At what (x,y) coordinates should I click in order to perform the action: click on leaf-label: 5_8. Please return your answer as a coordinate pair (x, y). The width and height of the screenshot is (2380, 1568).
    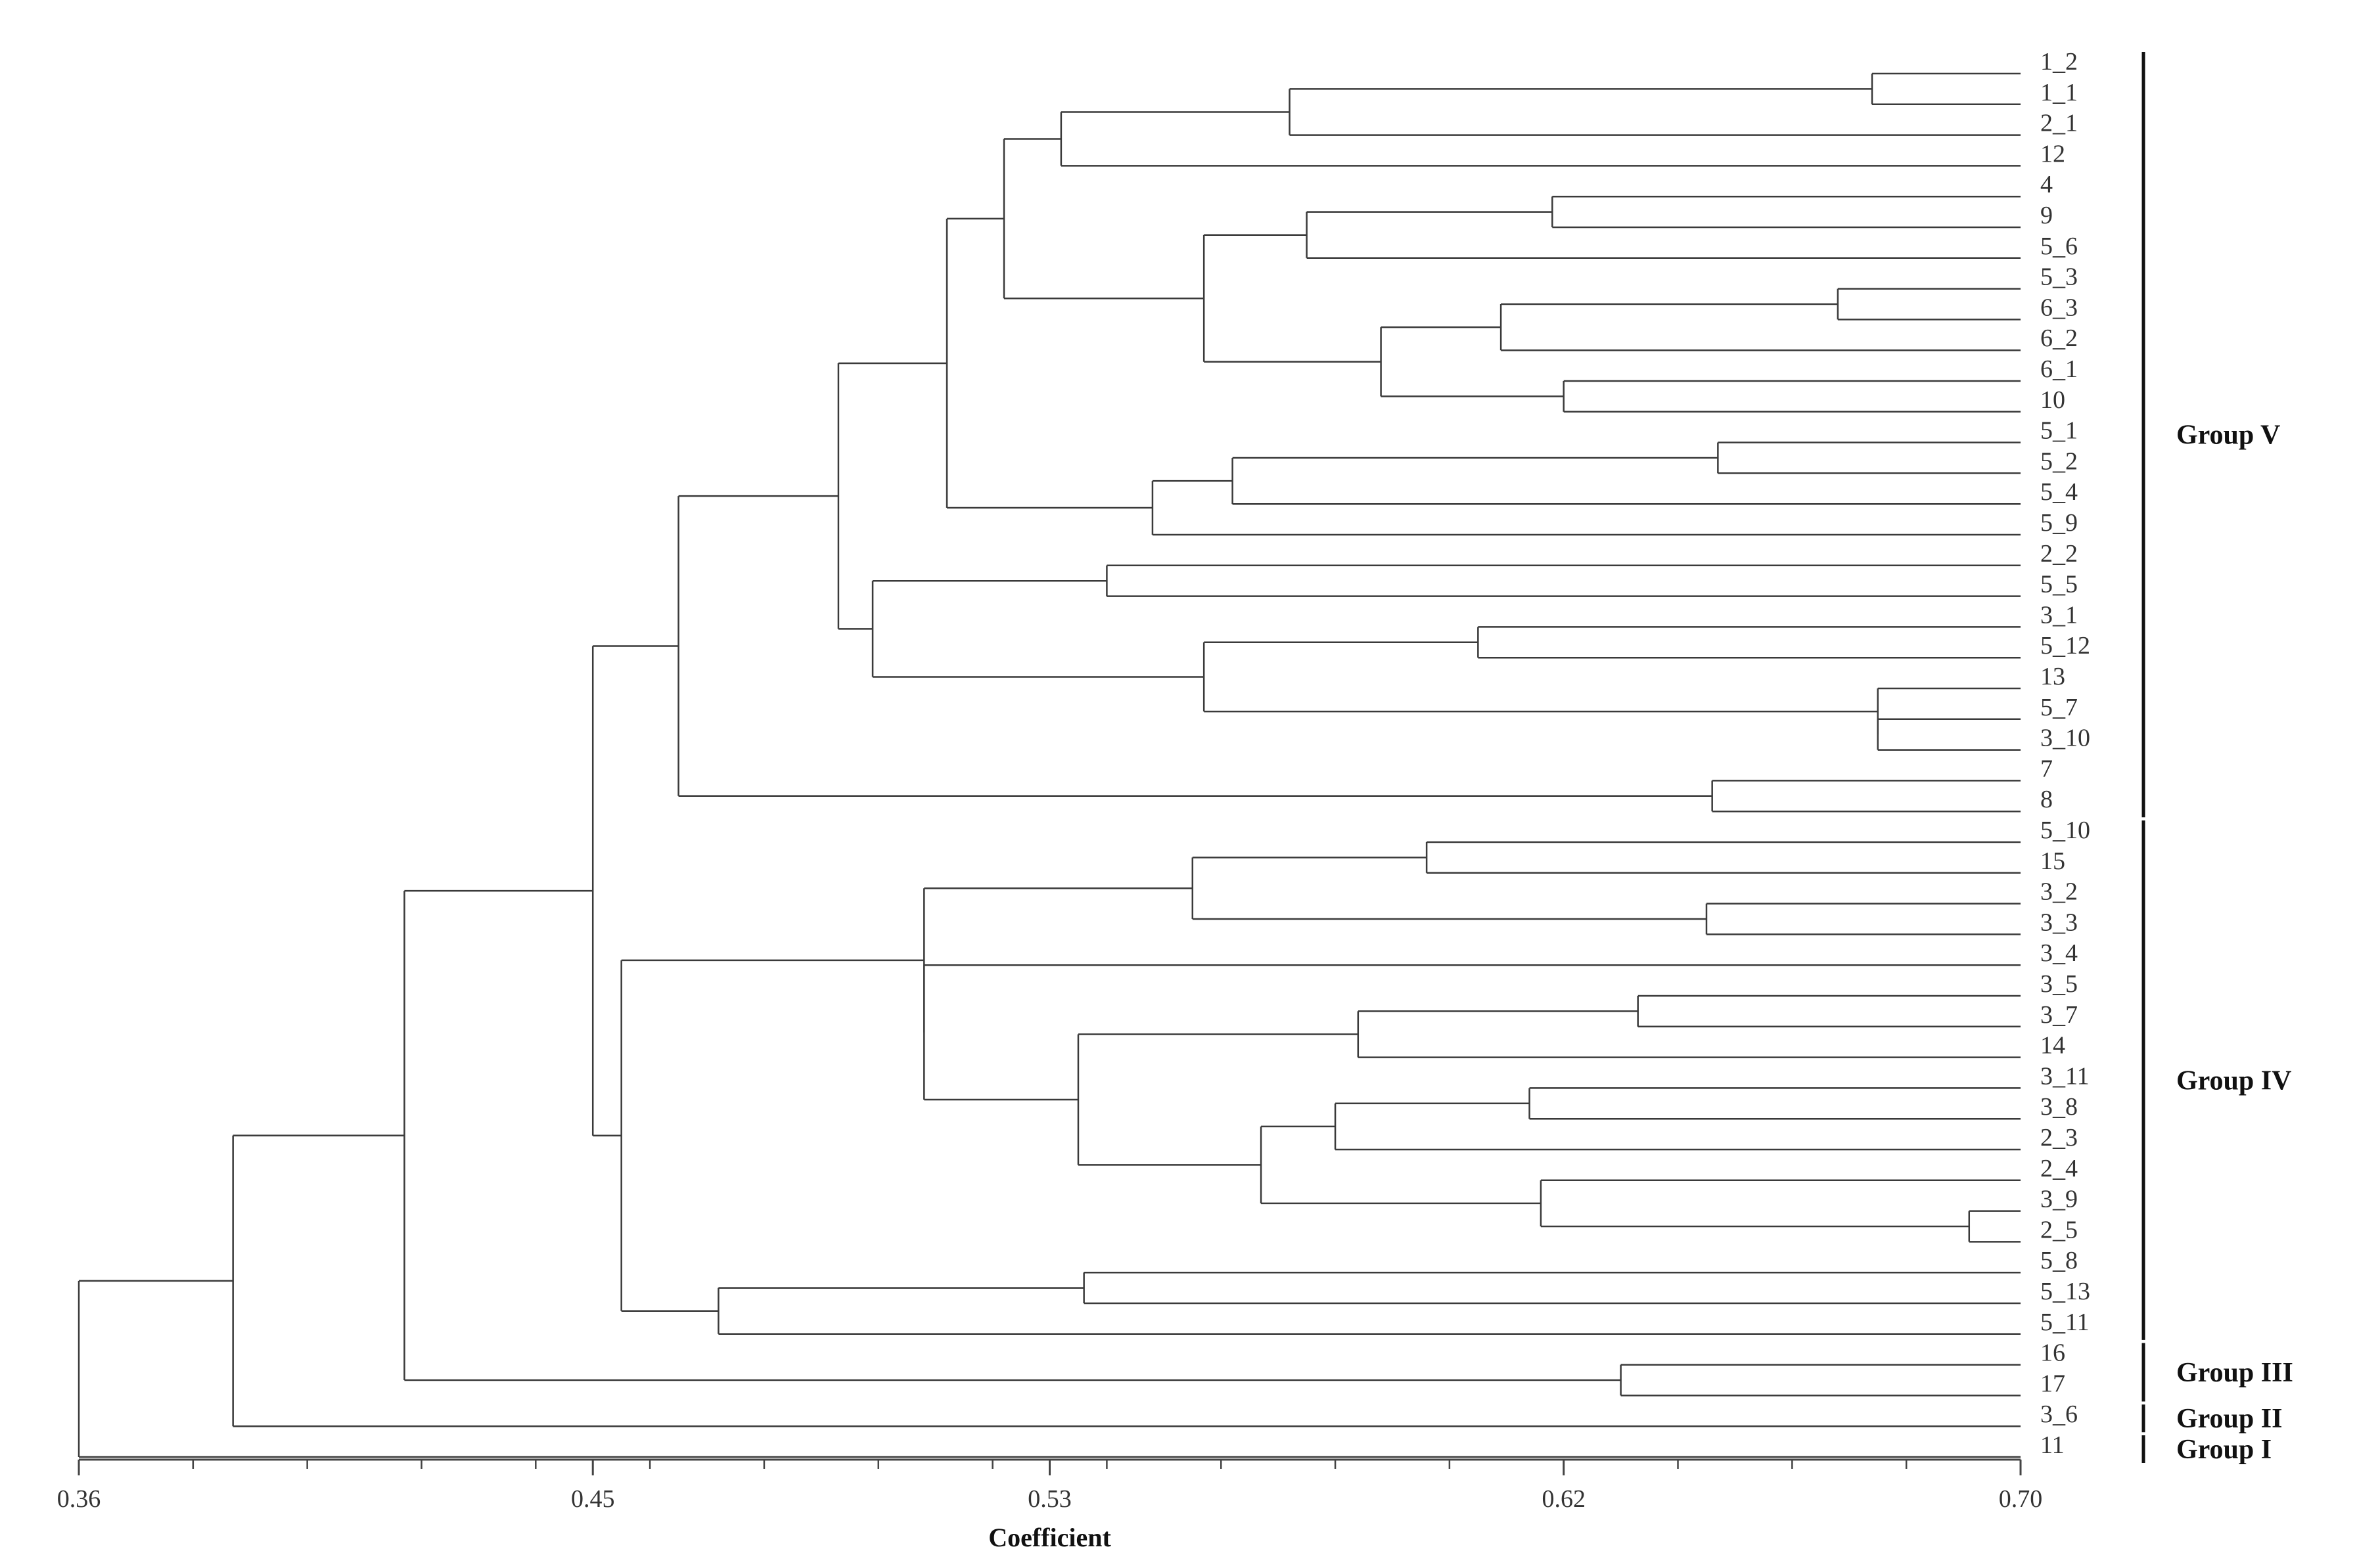
    Looking at the image, I should click on (2059, 1260).